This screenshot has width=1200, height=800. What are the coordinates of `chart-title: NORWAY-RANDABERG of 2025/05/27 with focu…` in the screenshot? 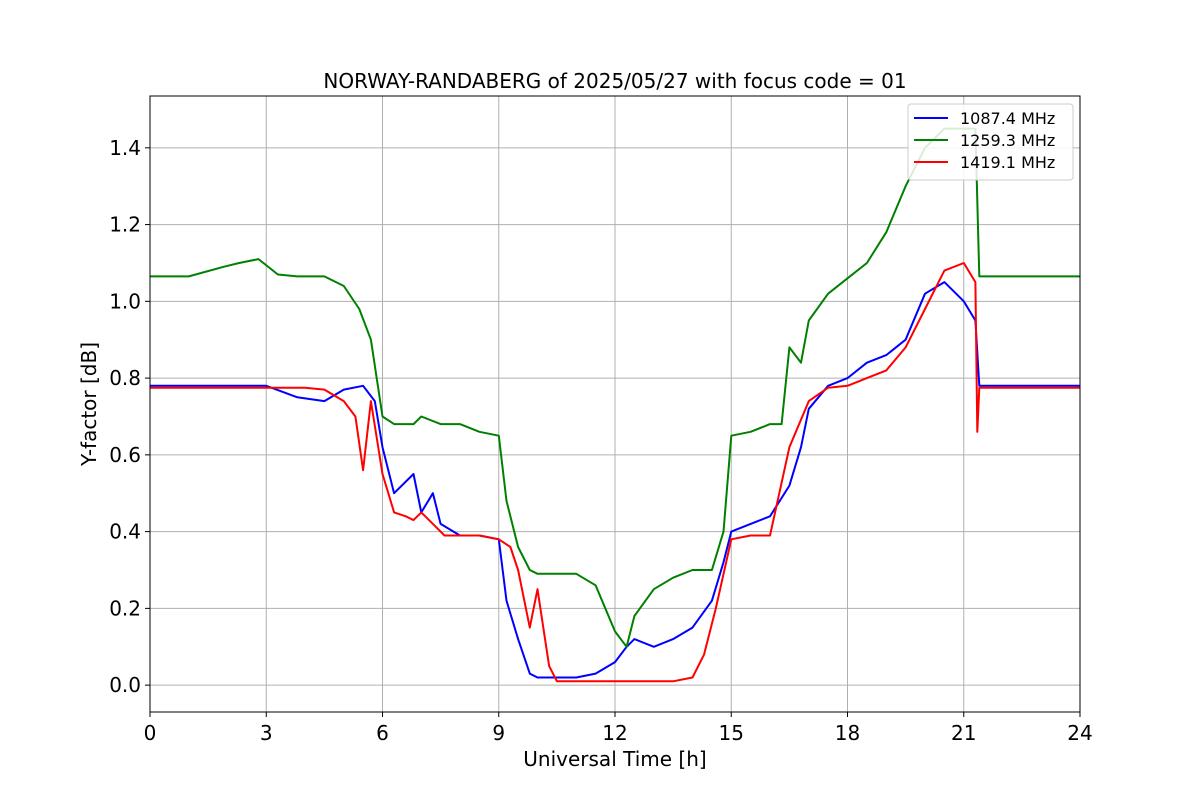 It's located at (614, 81).